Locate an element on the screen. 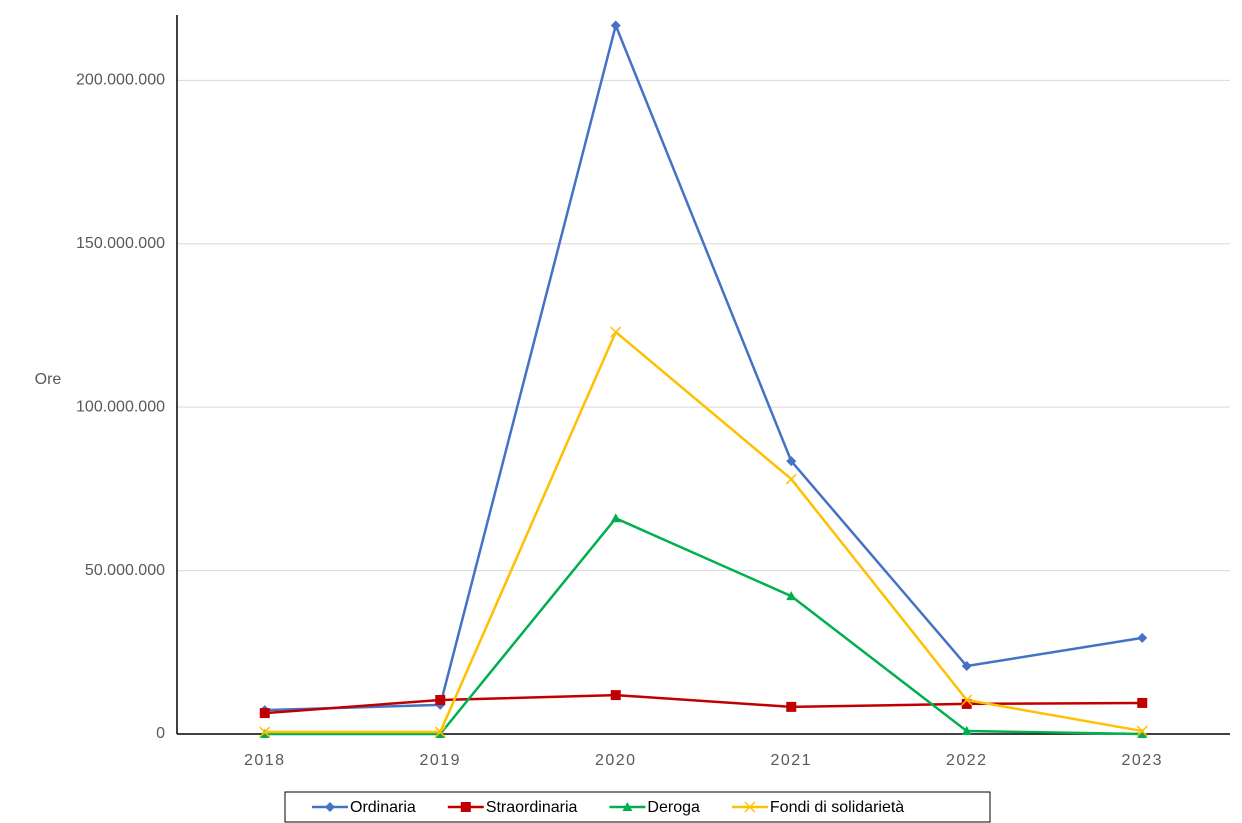  x-tick-label: 2019 is located at coordinates (440, 760).